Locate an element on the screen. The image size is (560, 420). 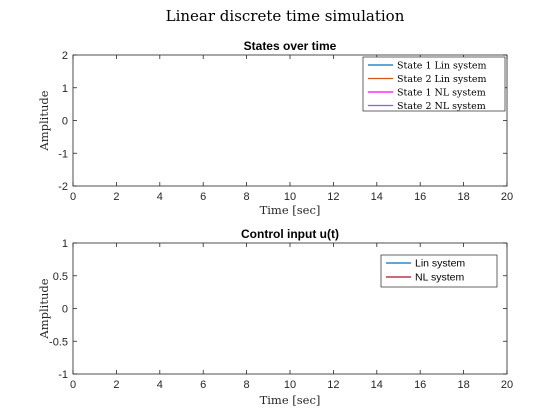
plot1-x-tick-label: 14 is located at coordinates (377, 197).